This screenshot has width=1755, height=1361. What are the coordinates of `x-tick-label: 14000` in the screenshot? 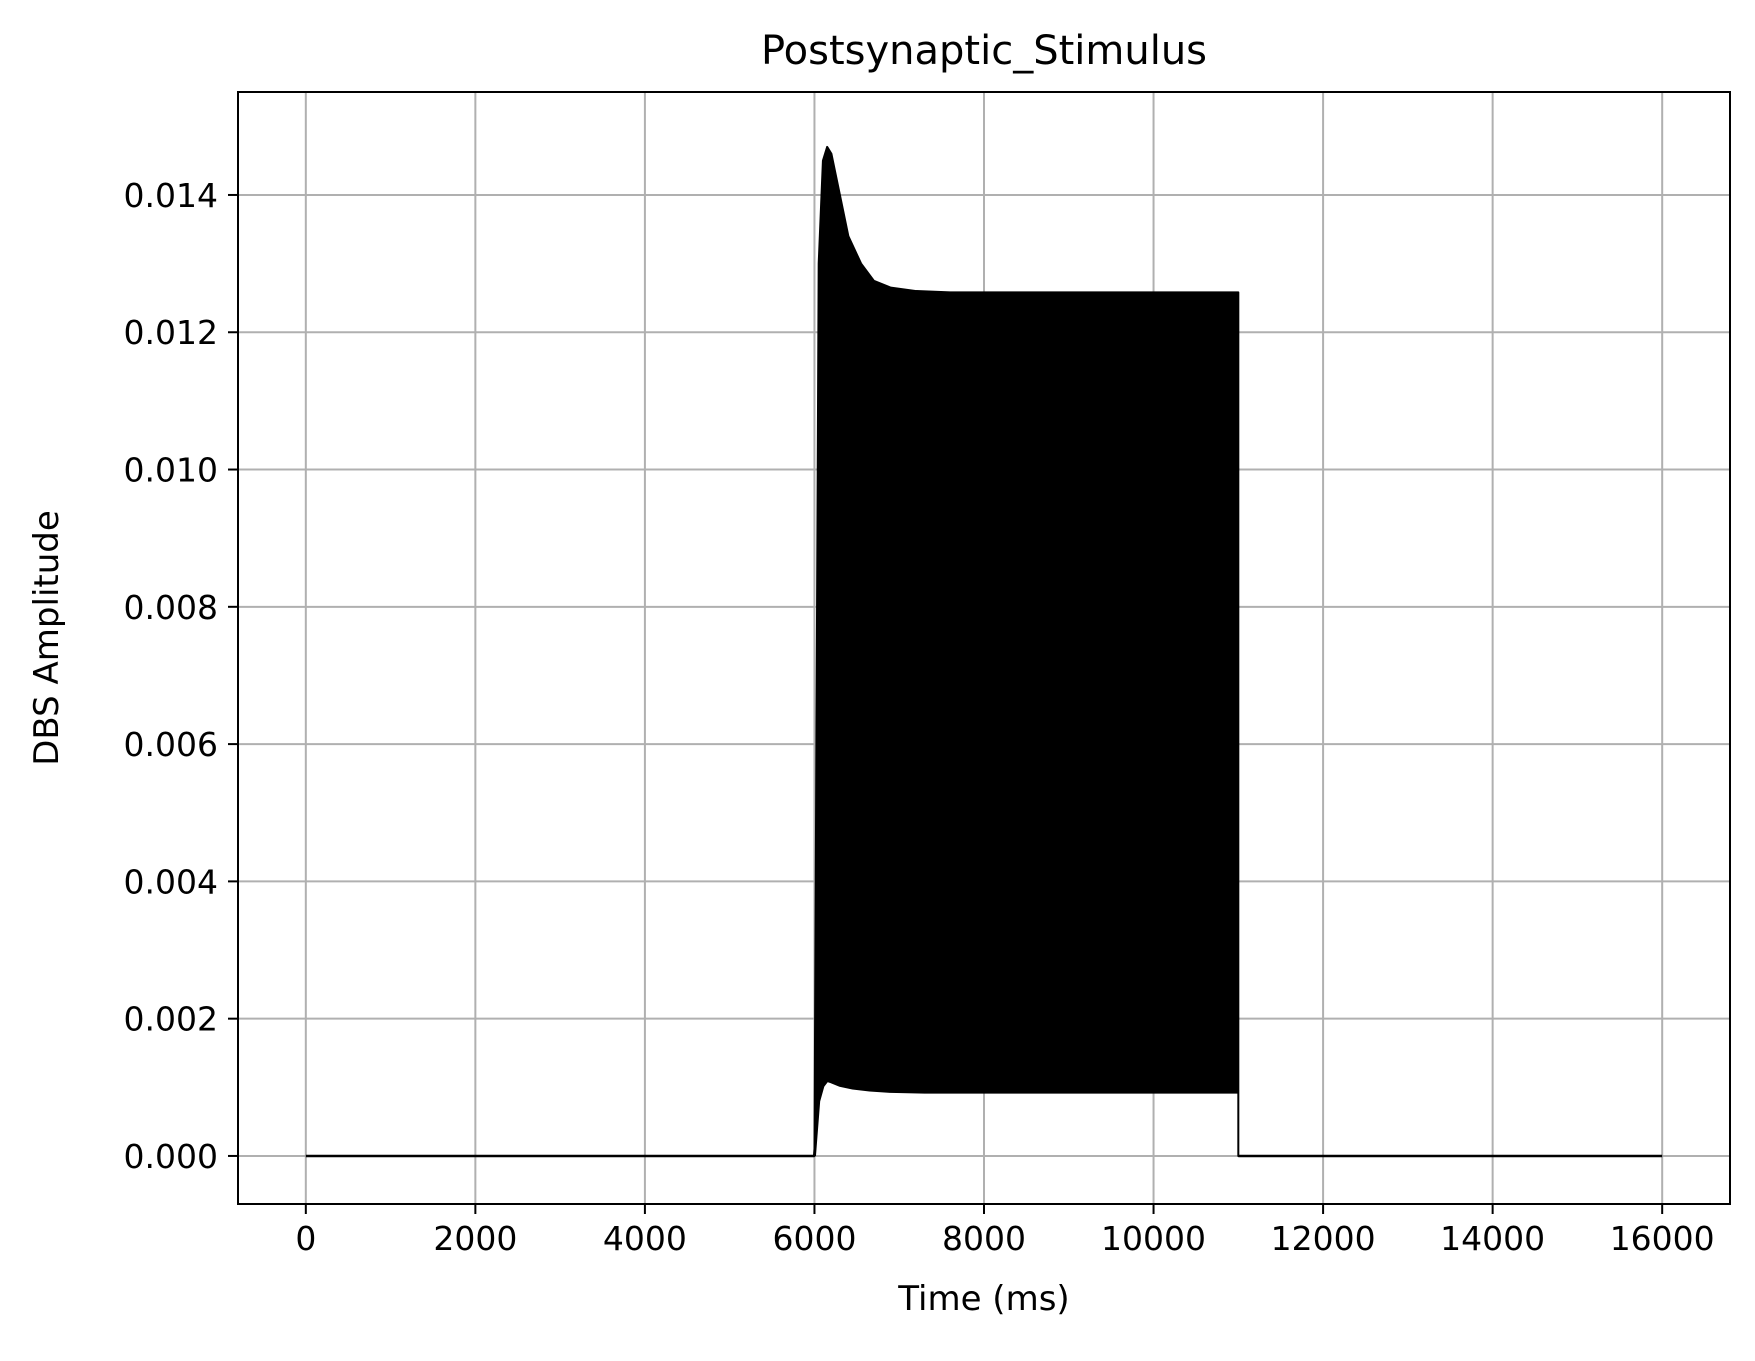 It's located at (1492, 1238).